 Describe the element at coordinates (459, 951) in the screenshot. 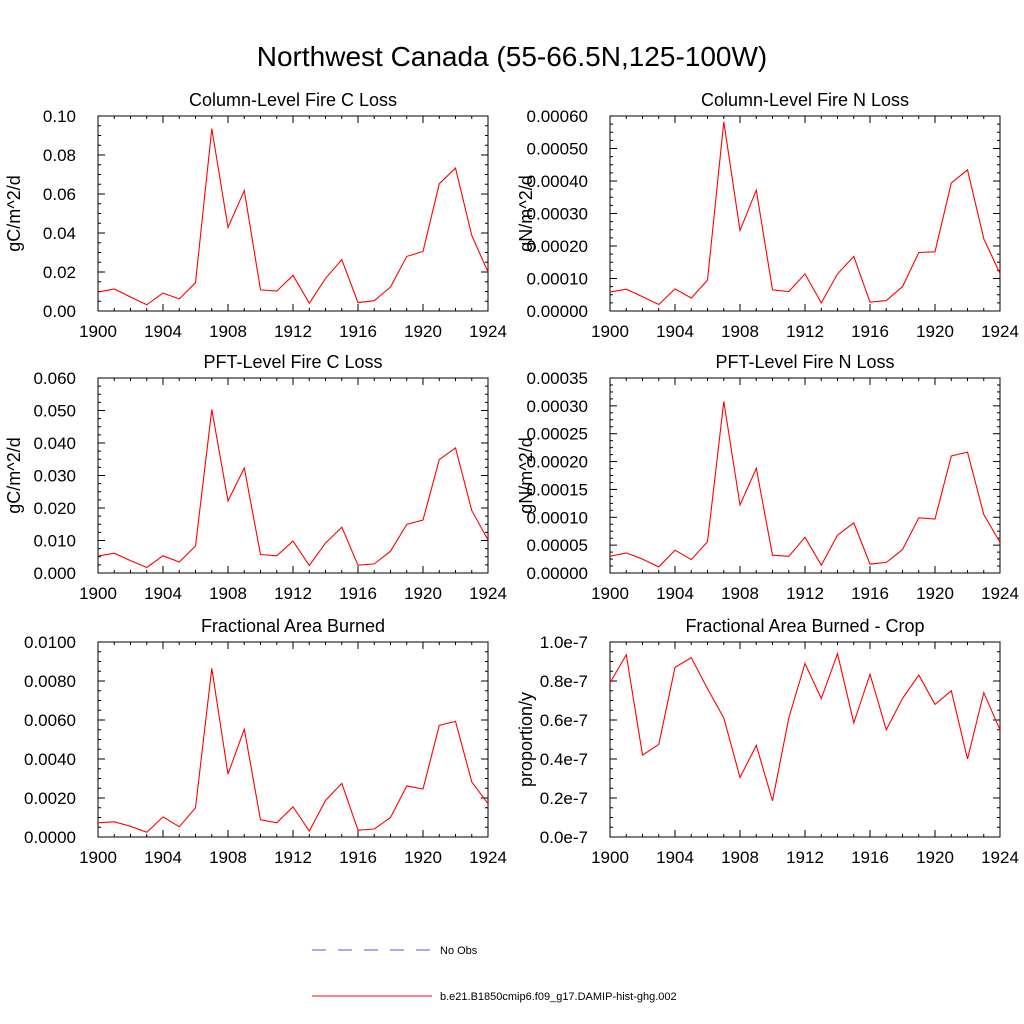

I see `legend-label-no-obs: No Obs` at that location.